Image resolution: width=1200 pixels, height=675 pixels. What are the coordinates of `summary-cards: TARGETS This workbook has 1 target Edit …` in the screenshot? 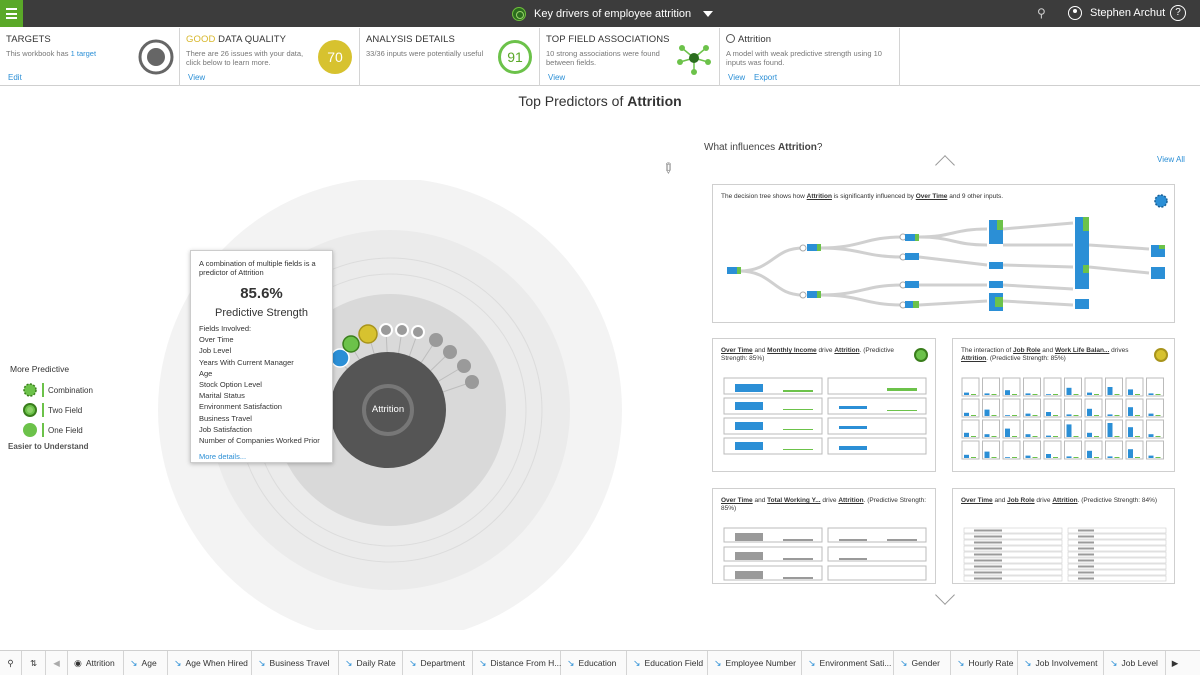 It's located at (600, 57).